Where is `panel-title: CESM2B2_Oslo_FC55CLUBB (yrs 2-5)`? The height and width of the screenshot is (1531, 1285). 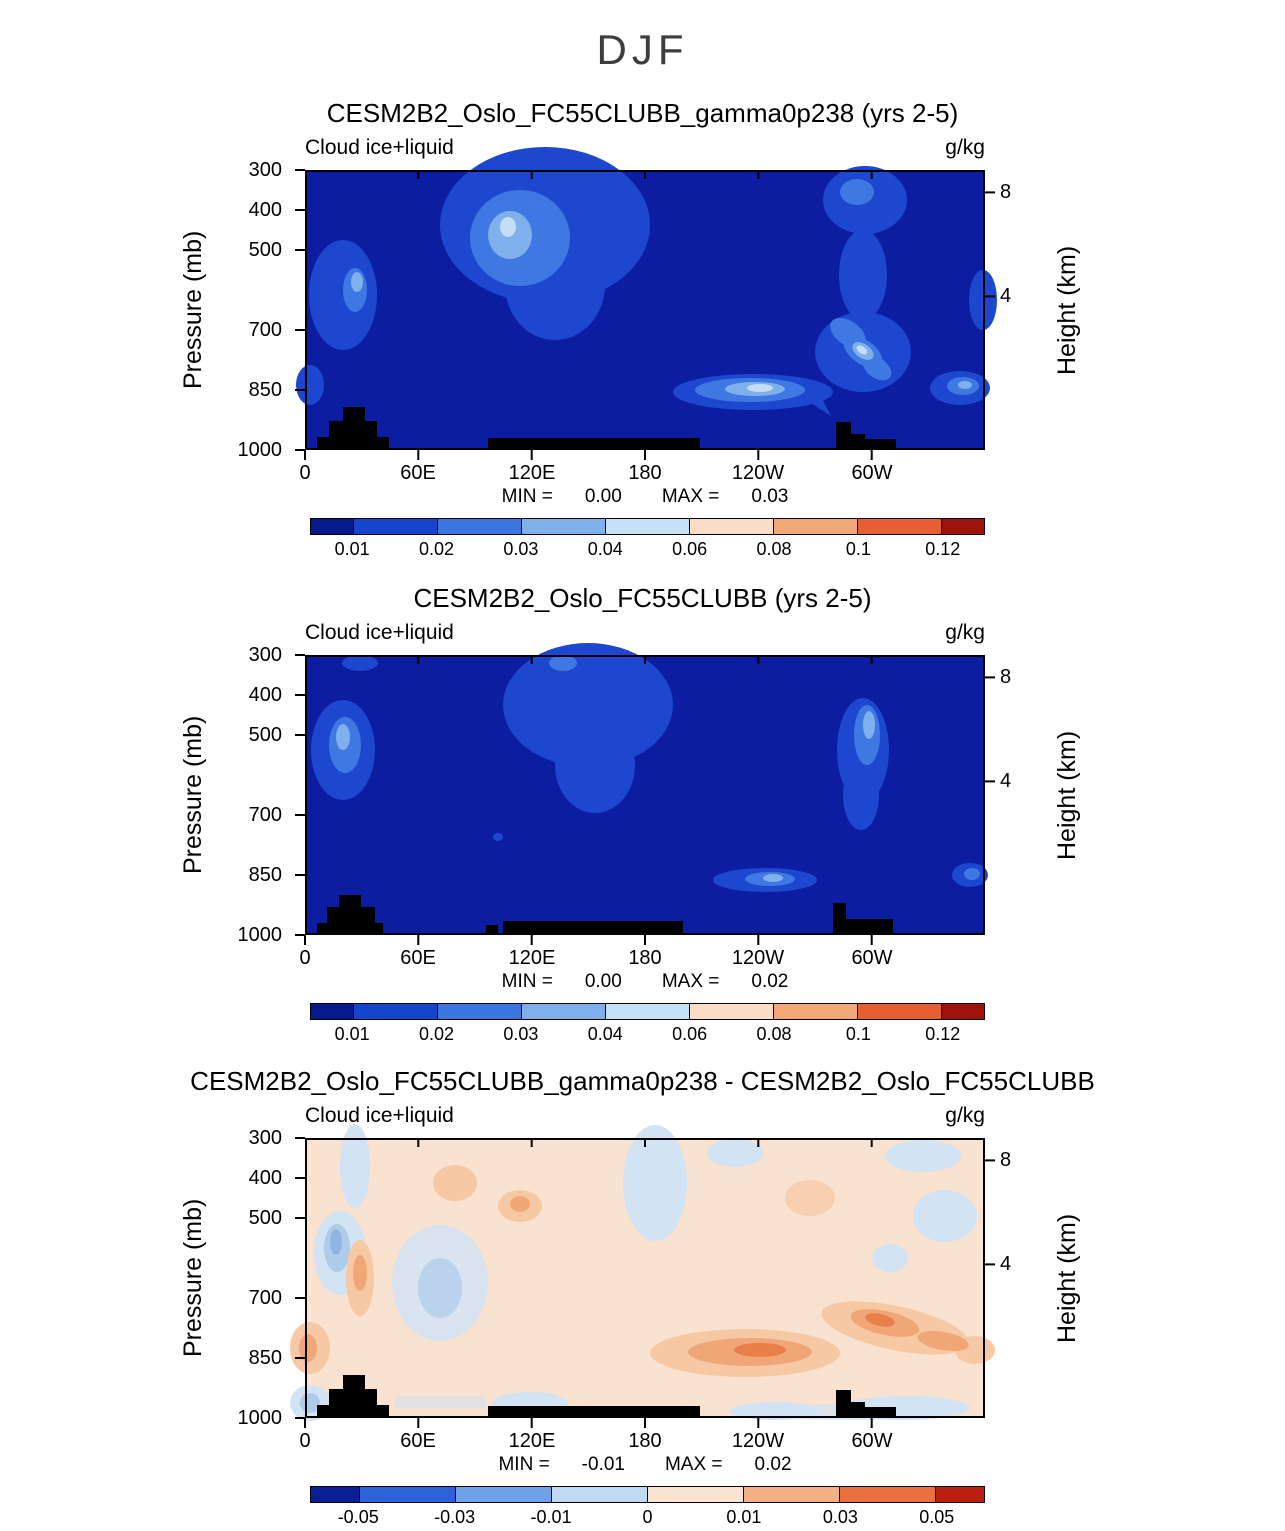
panel-title: CESM2B2_Oslo_FC55CLUBB (yrs 2-5) is located at coordinates (642, 598).